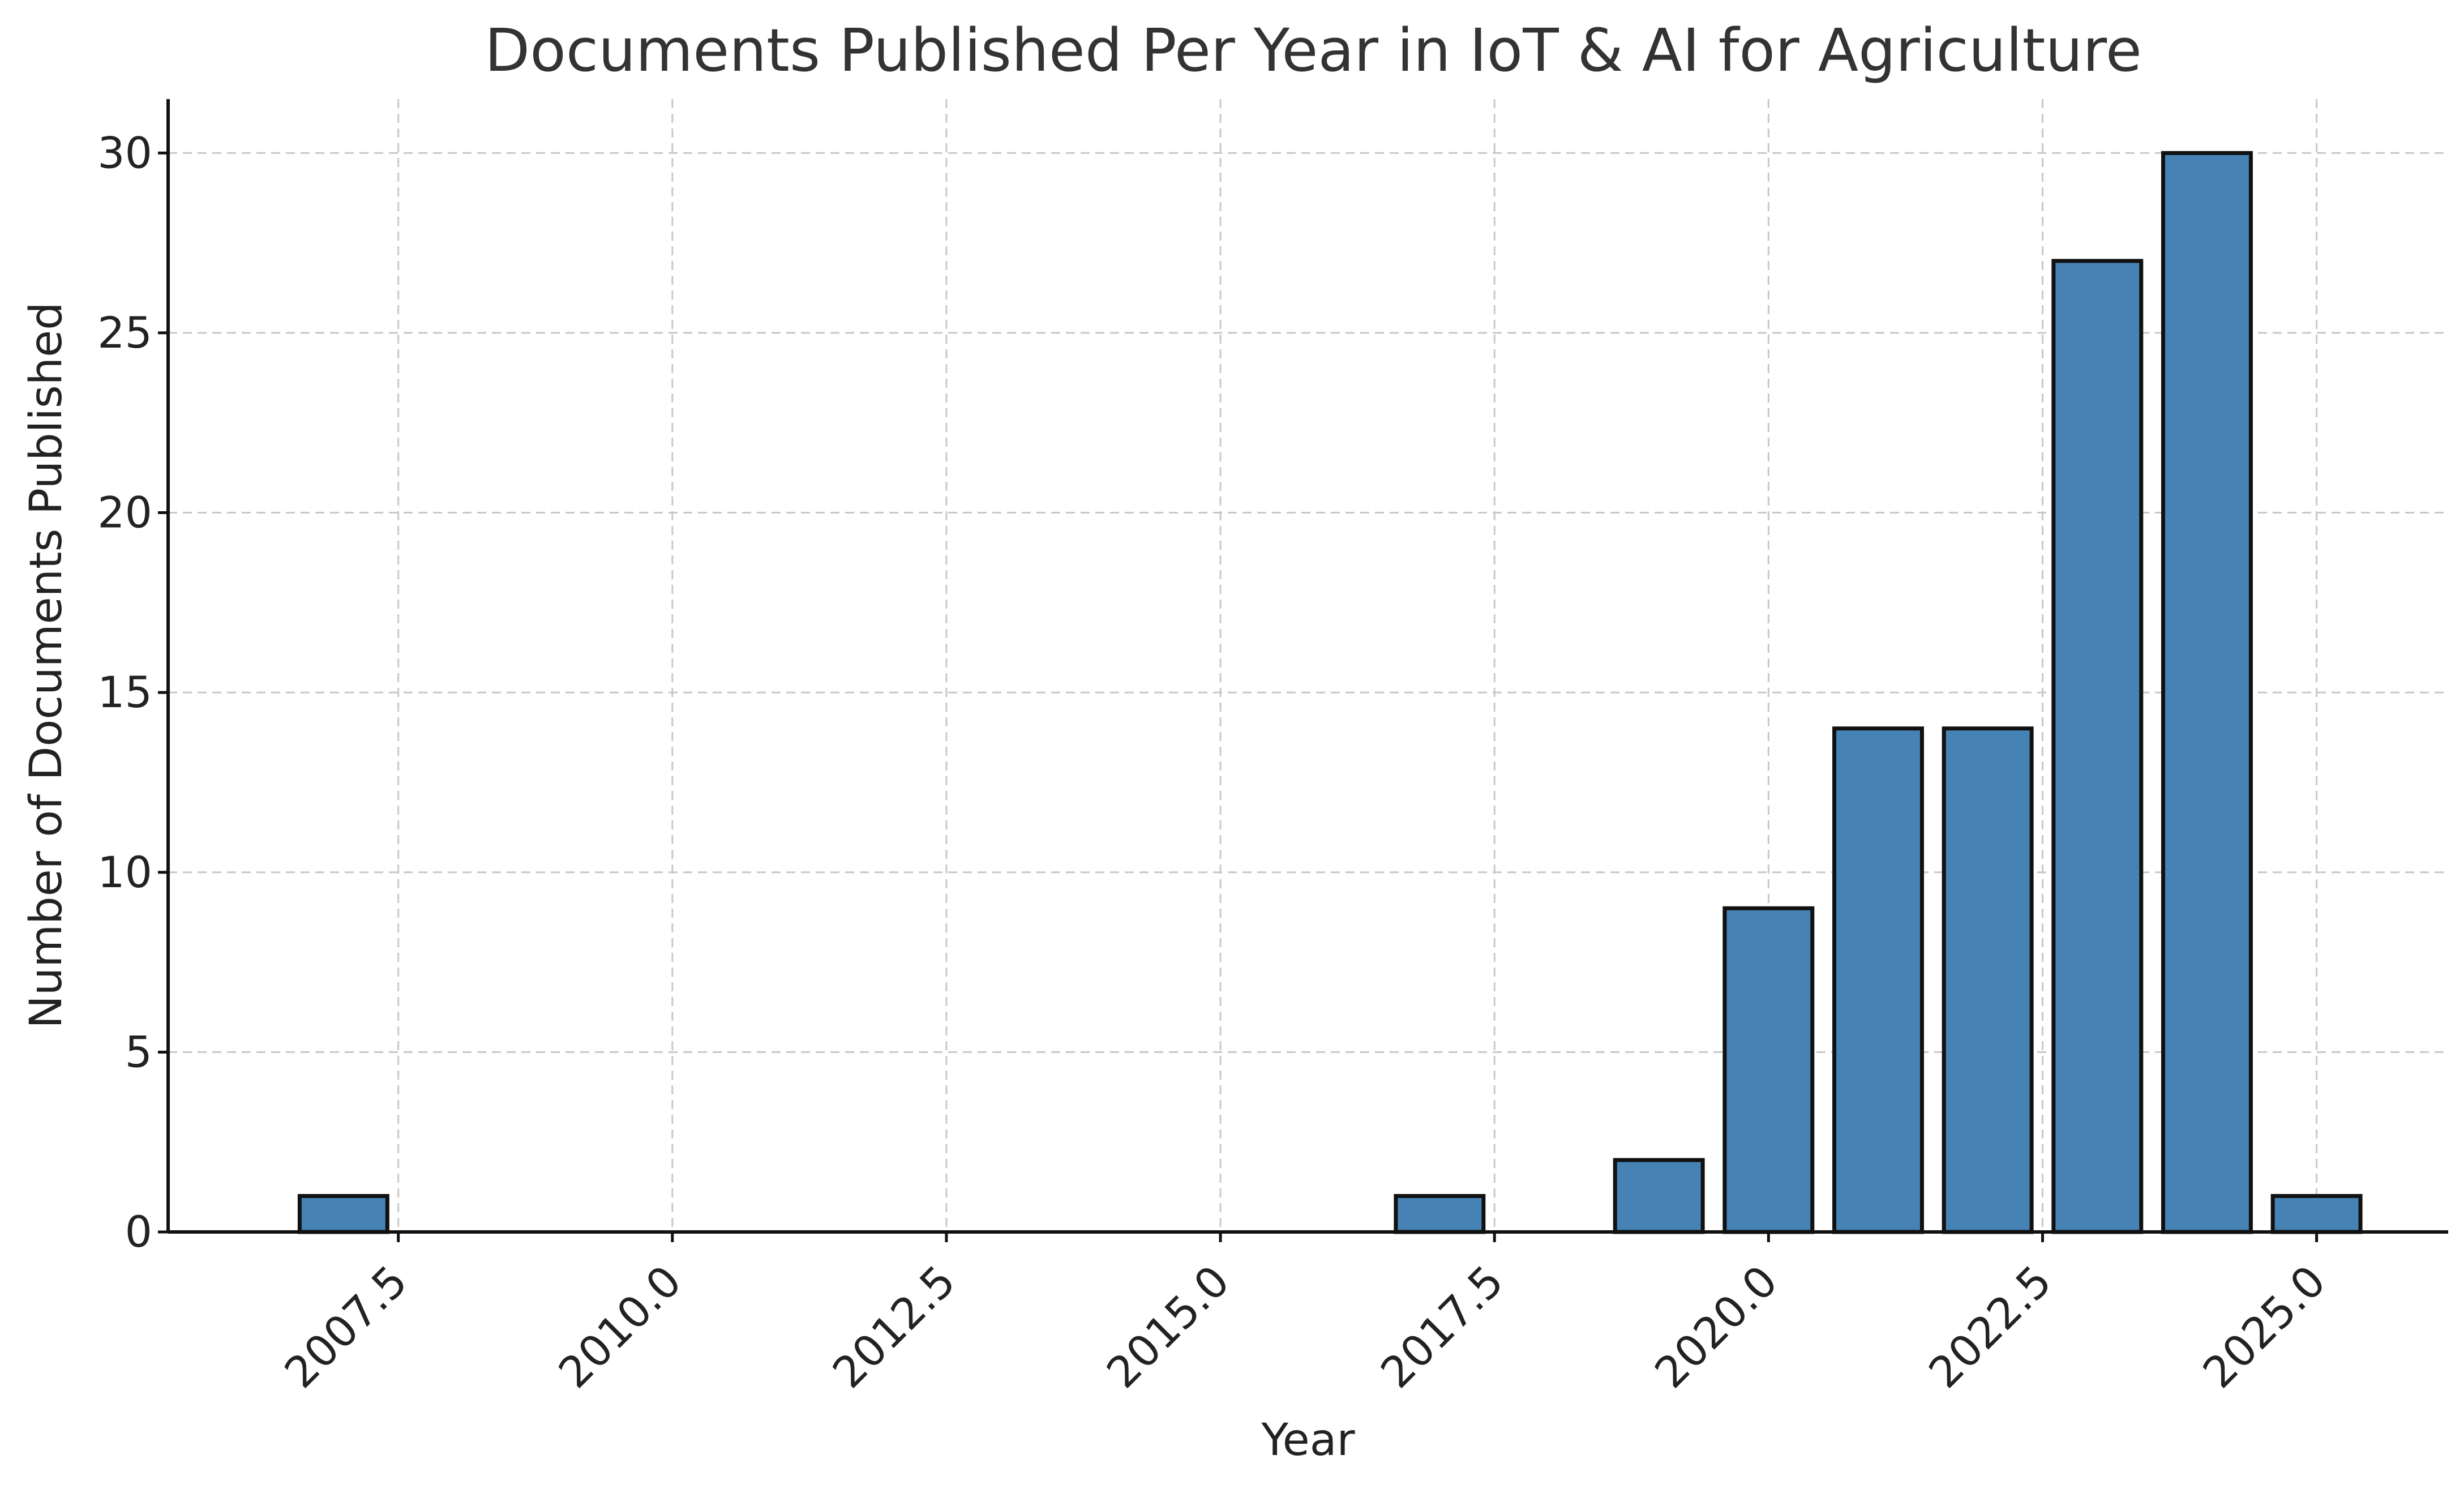 This screenshot has width=2464, height=1489. What do you see at coordinates (1442, 1327) in the screenshot?
I see `x-tick-label: 2017.5` at bounding box center [1442, 1327].